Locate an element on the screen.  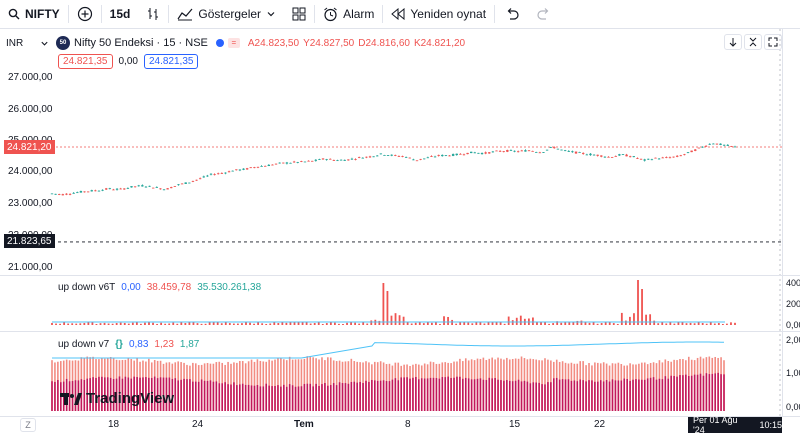
indicator2-value1: 0,83 is located at coordinates (138, 344).